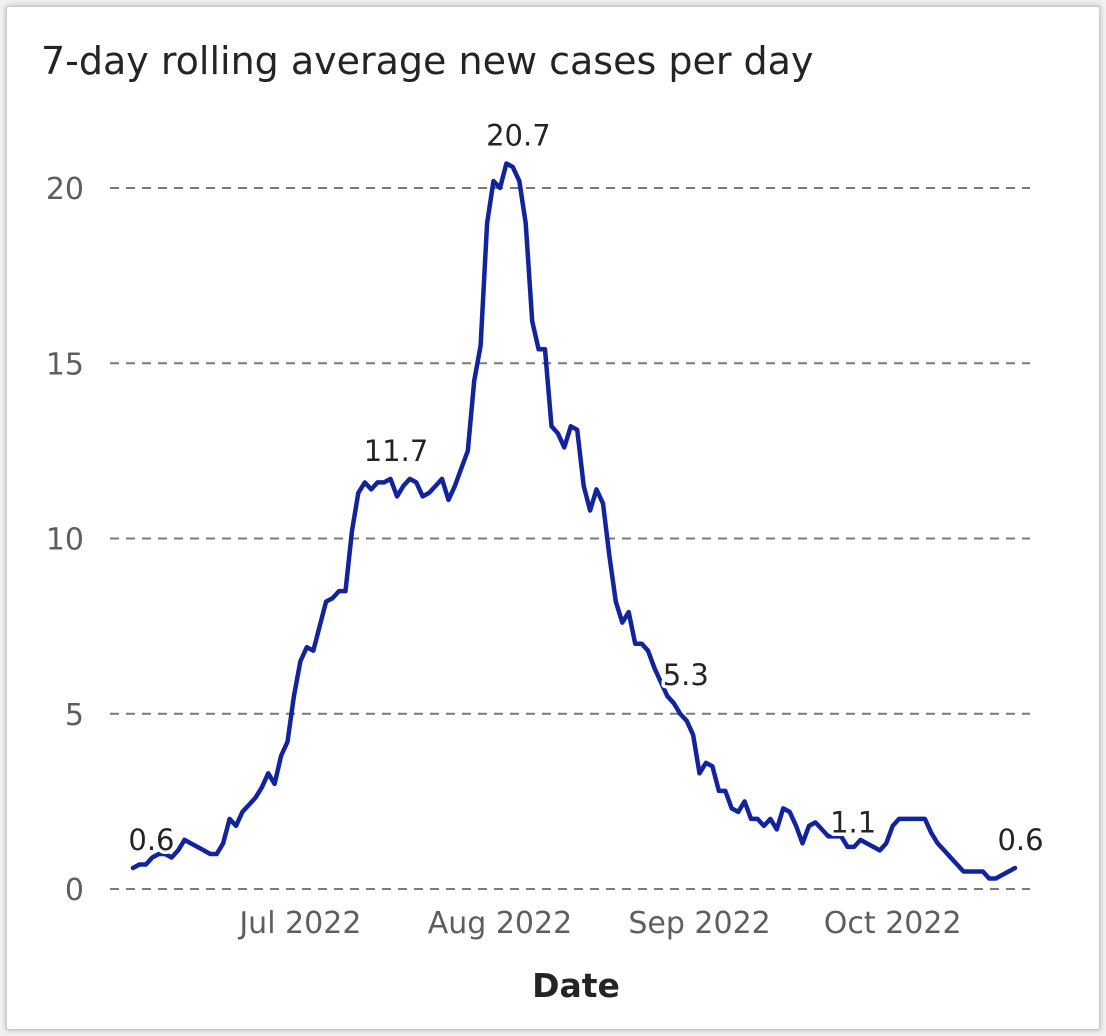 This screenshot has width=1106, height=1036. I want to click on x-tick-label: Sep 2022, so click(699, 923).